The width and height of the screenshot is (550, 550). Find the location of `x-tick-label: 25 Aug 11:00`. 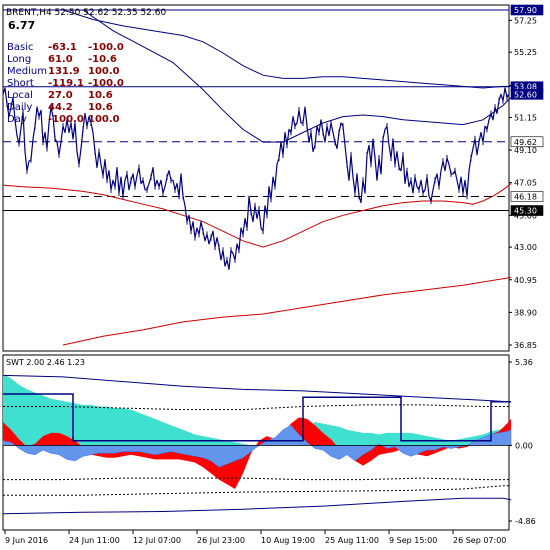

x-tick-label: 25 Aug 11:00 is located at coordinates (352, 540).